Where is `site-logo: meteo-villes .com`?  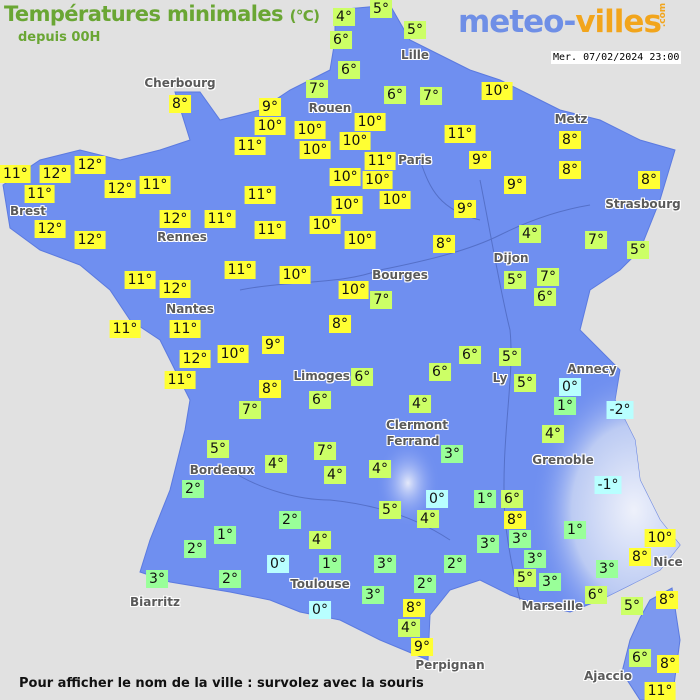 site-logo: meteo-villes .com is located at coordinates (563, 21).